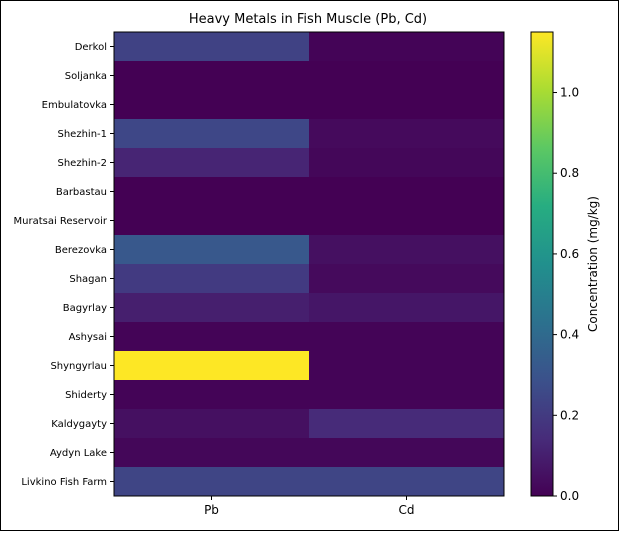 This screenshot has width=619, height=534. I want to click on y-tick-label: Shagan, so click(88, 279).